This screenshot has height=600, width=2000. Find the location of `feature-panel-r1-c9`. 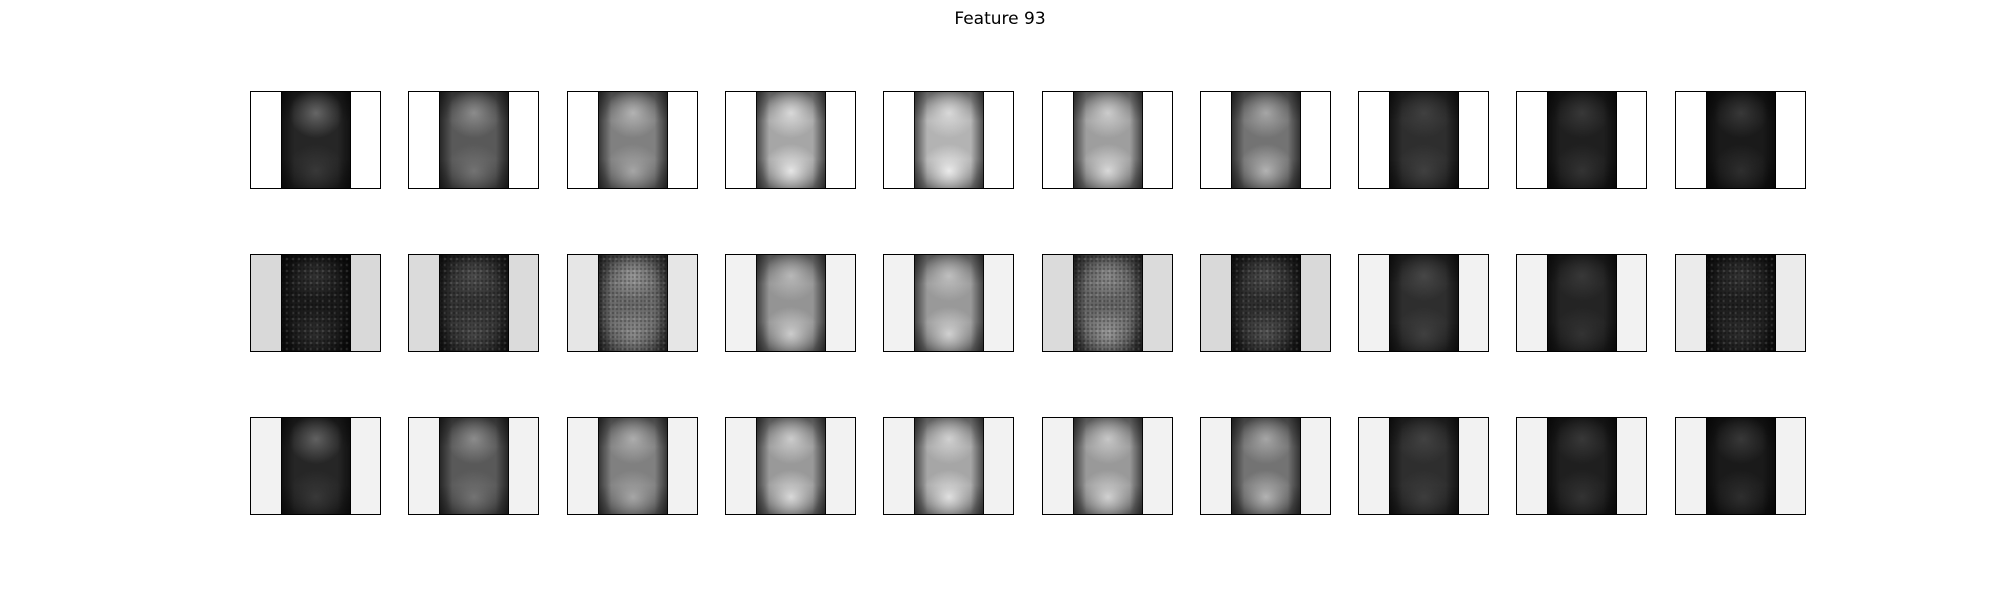

feature-panel-r1-c9 is located at coordinates (1740, 303).